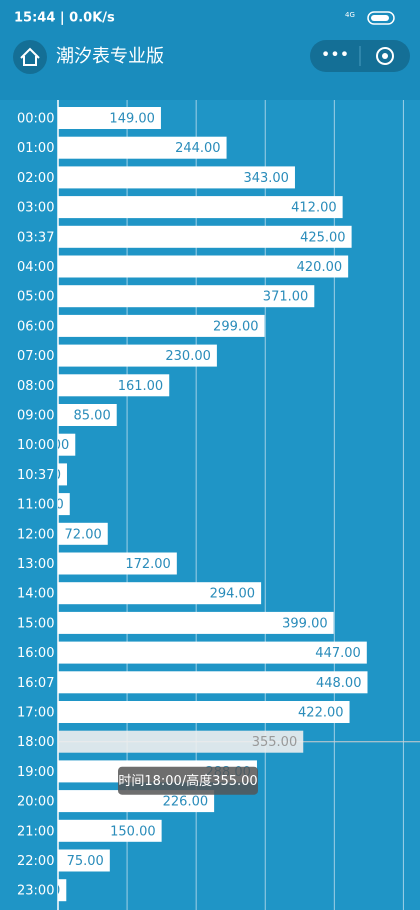 Image resolution: width=420 pixels, height=910 pixels. What do you see at coordinates (35, 831) in the screenshot?
I see `category-label: 21:00` at bounding box center [35, 831].